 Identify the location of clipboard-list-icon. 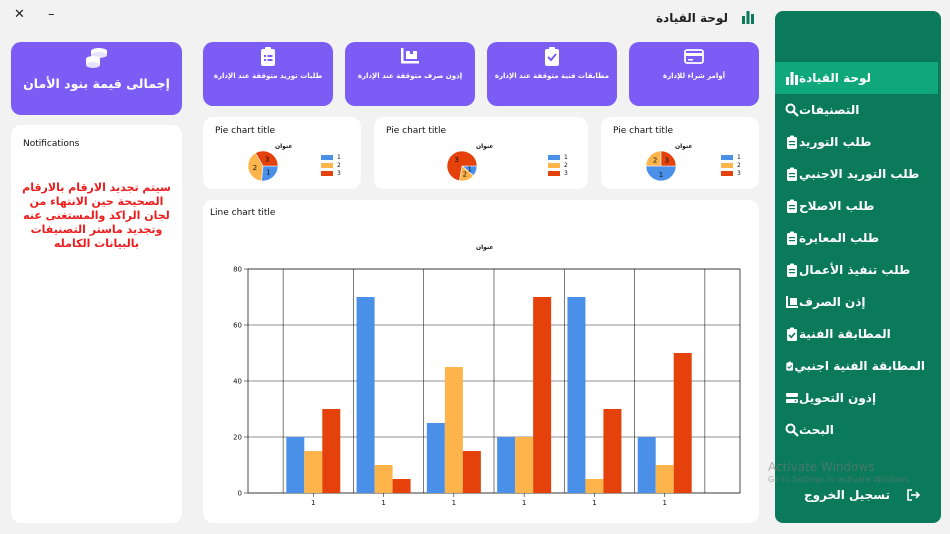
(268, 56).